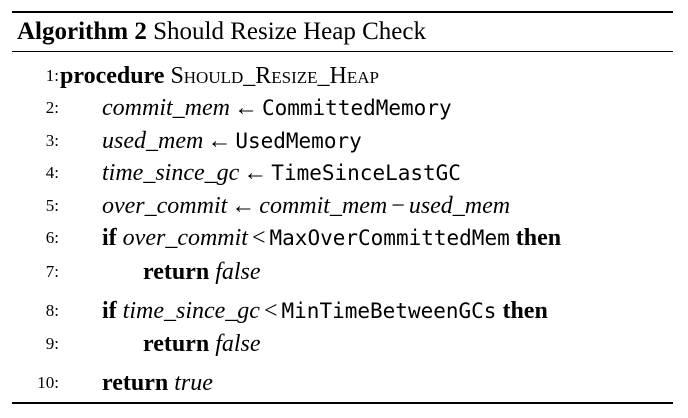 The image size is (688, 418). Describe the element at coordinates (112, 76) in the screenshot. I see `keyword-procedure: procedure` at that location.